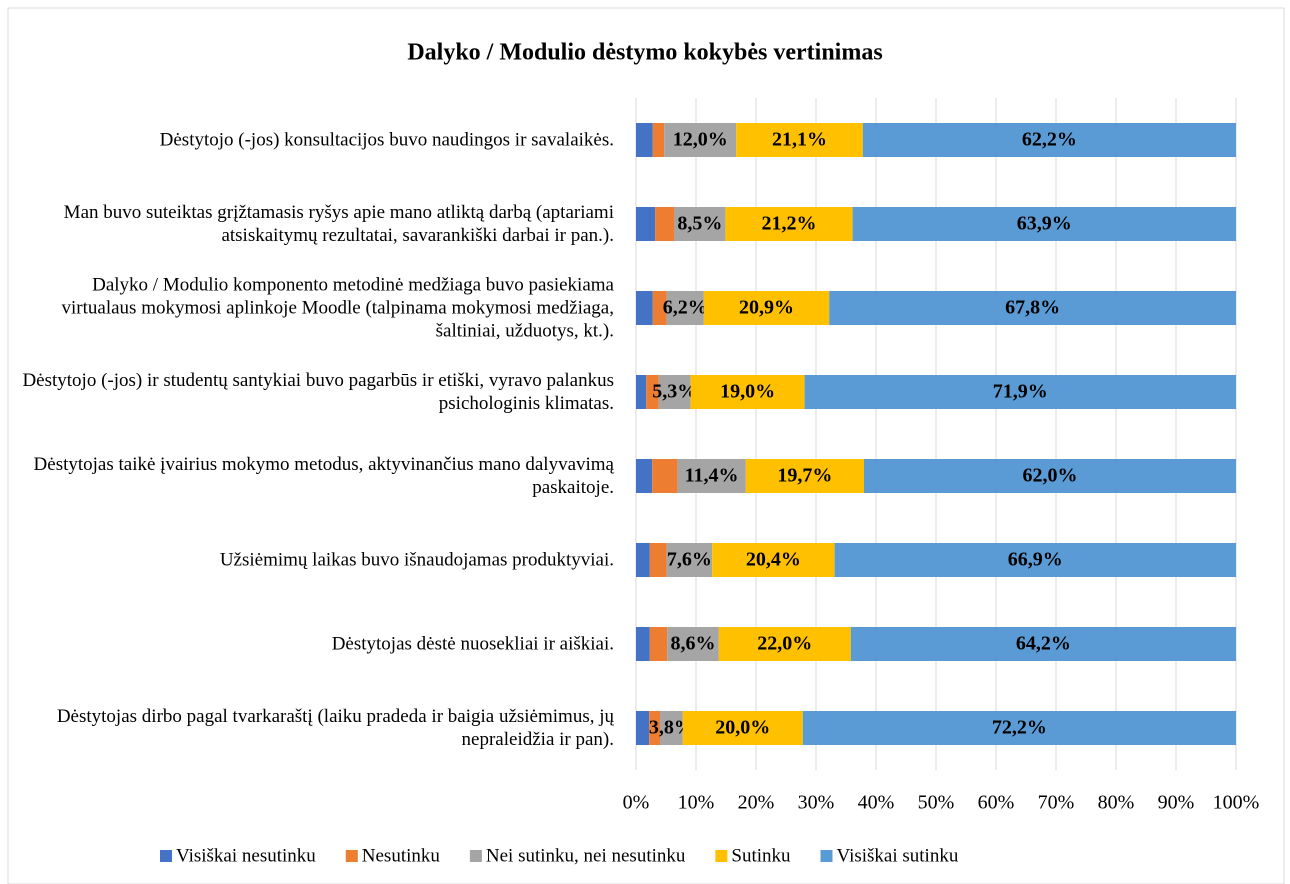 Image resolution: width=1290 pixels, height=884 pixels. What do you see at coordinates (816, 803) in the screenshot?
I see `x-tick-label: 30%` at bounding box center [816, 803].